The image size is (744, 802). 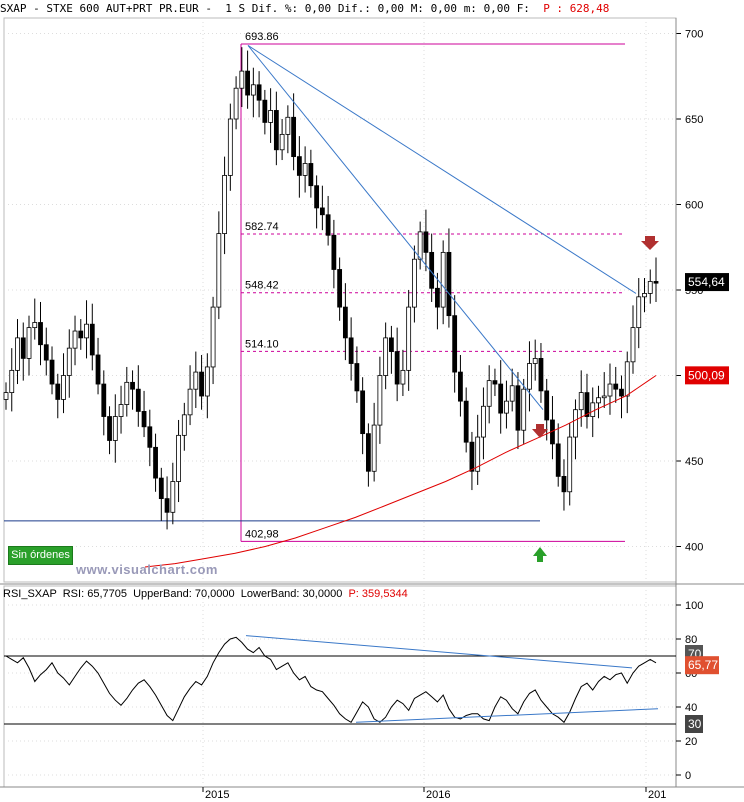 What do you see at coordinates (694, 548) in the screenshot?
I see `price-tick-label: 400` at bounding box center [694, 548].